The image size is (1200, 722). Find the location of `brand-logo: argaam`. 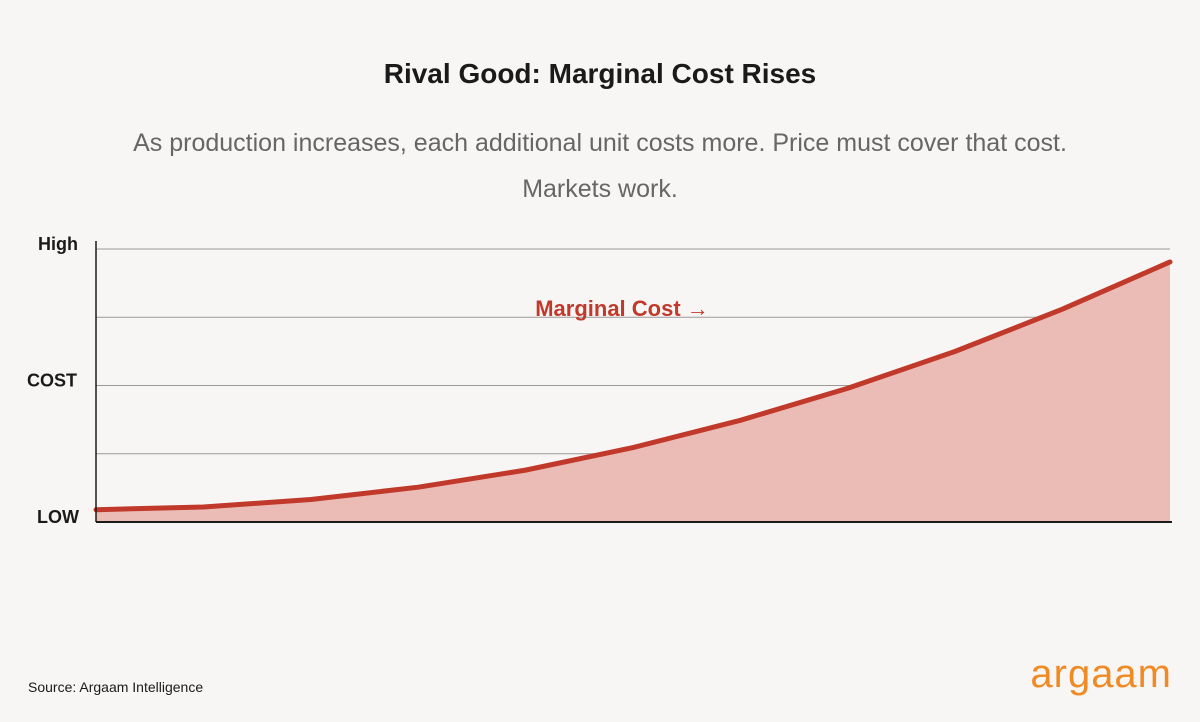

brand-logo: argaam is located at coordinates (1101, 674).